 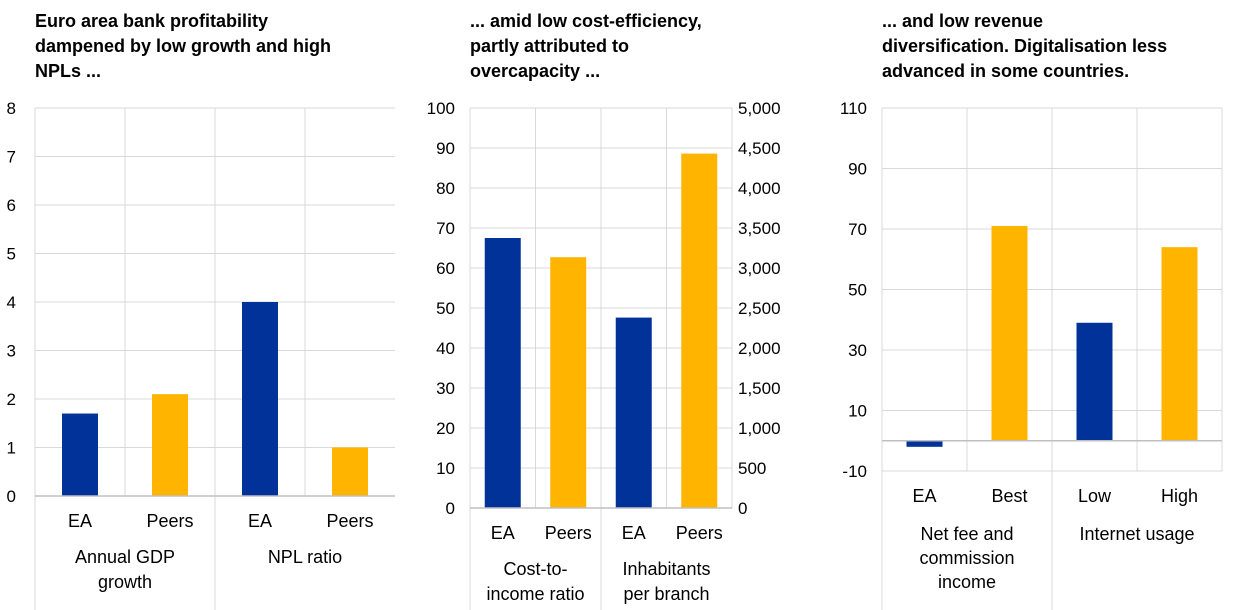 I want to click on panel2-title-line: partly attributed to, so click(x=549, y=46).